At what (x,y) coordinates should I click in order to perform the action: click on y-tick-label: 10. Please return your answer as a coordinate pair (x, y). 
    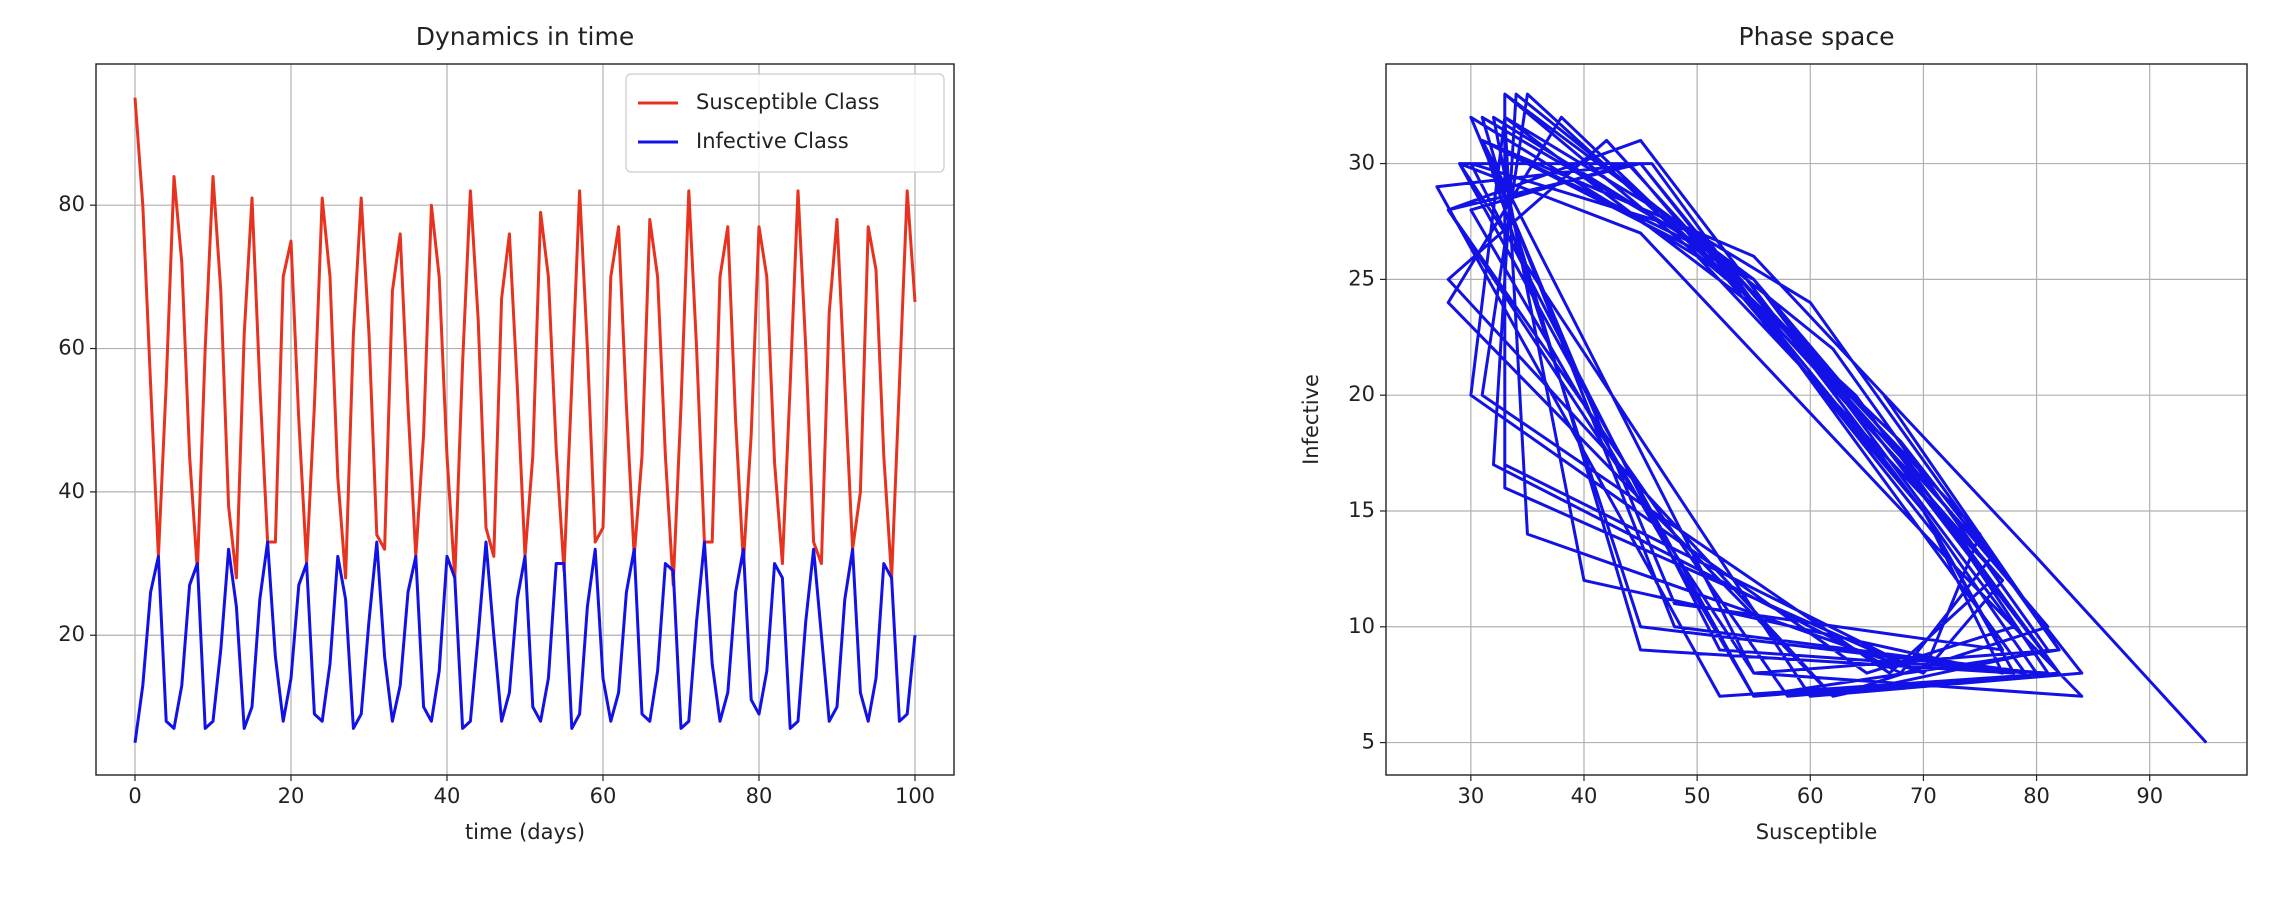
    Looking at the image, I should click on (1361, 626).